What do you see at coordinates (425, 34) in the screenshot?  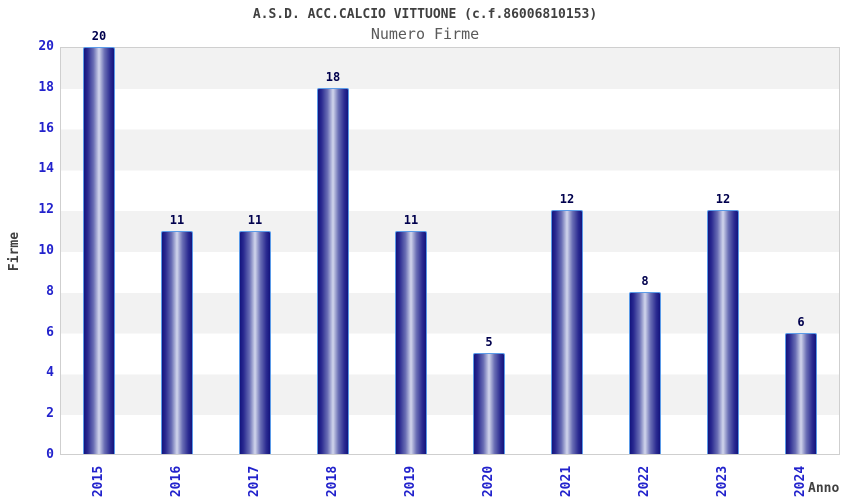 I see `chart-subtitle: Numero Firme` at bounding box center [425, 34].